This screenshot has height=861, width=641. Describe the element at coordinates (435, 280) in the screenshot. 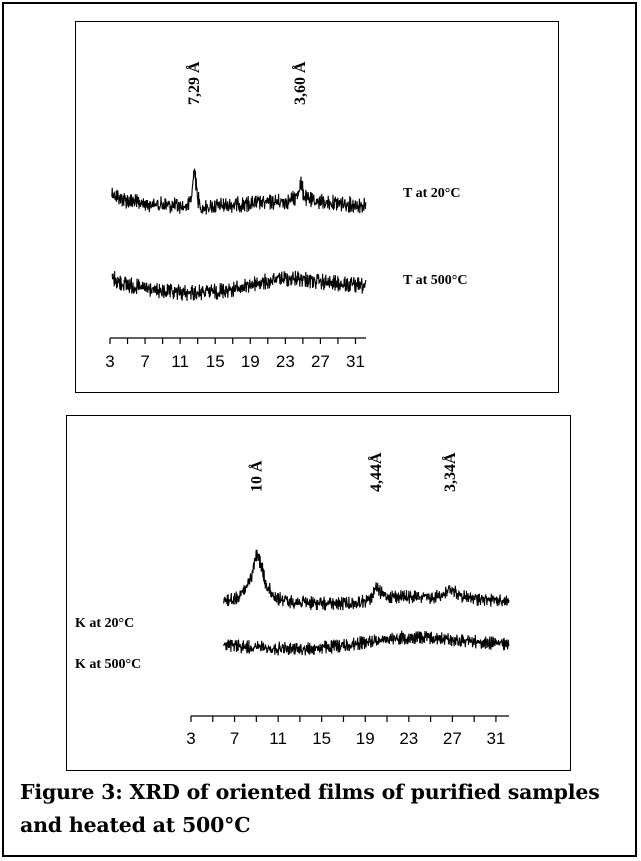

I see `series-label: T at 500°C` at that location.